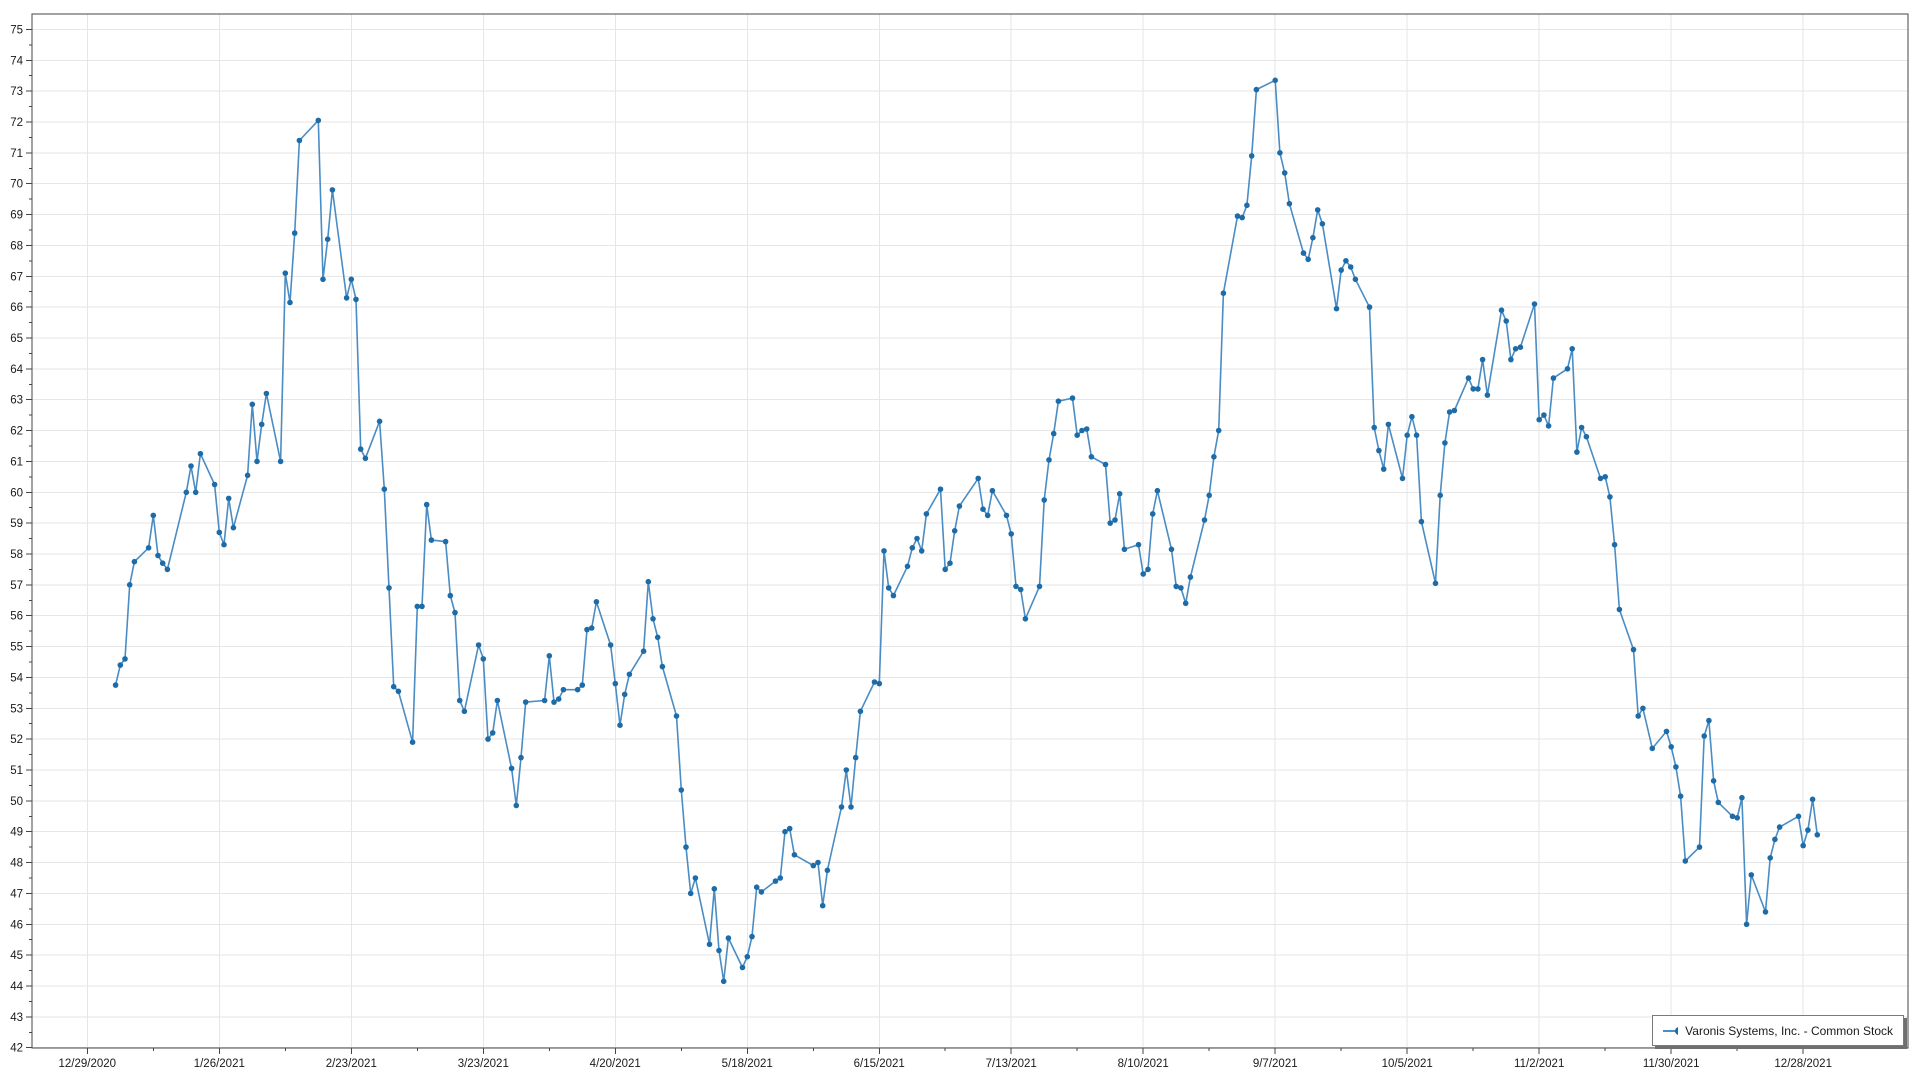  I want to click on y-axis-tick-label: 75, so click(16, 30).